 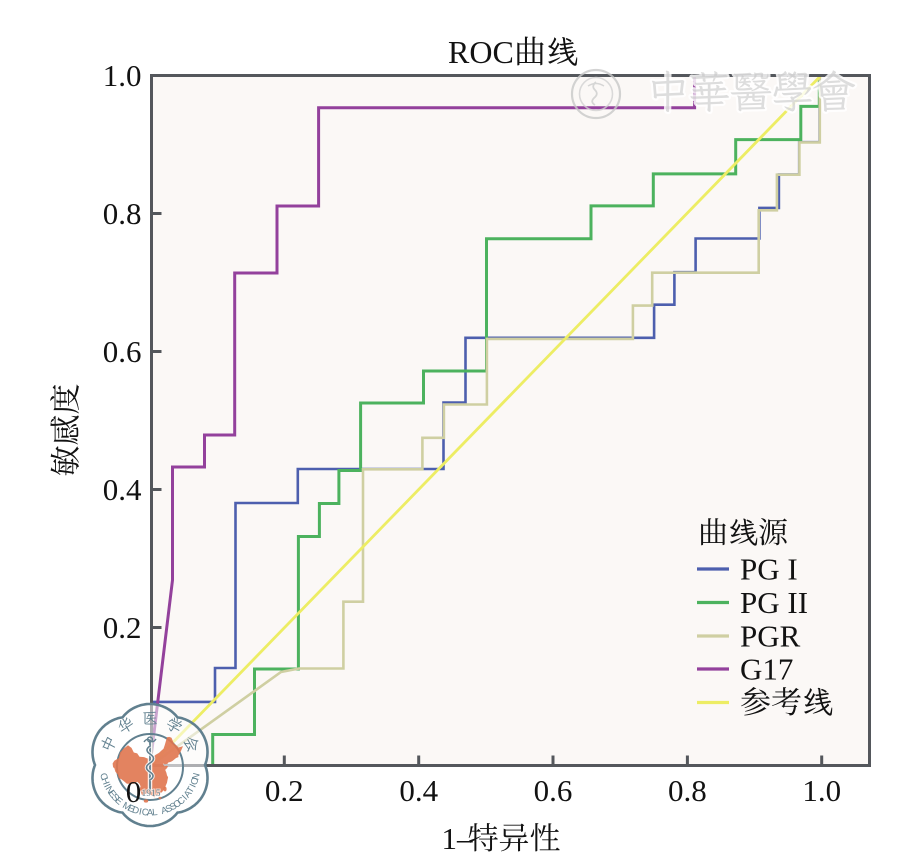 What do you see at coordinates (770, 636) in the screenshot?
I see `svg-text: PGR` at bounding box center [770, 636].